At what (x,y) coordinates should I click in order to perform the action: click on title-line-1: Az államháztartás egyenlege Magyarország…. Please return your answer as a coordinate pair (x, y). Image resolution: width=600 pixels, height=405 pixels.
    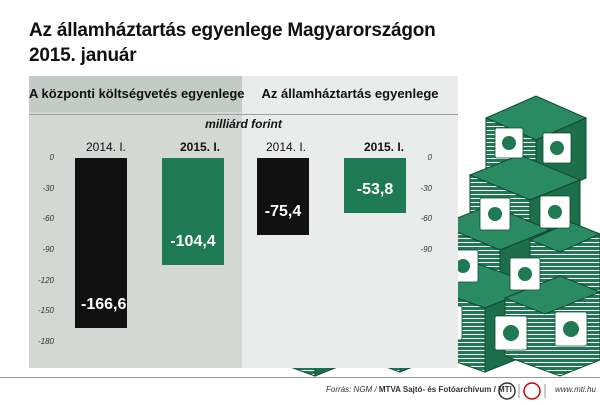
    Looking at the image, I should click on (232, 30).